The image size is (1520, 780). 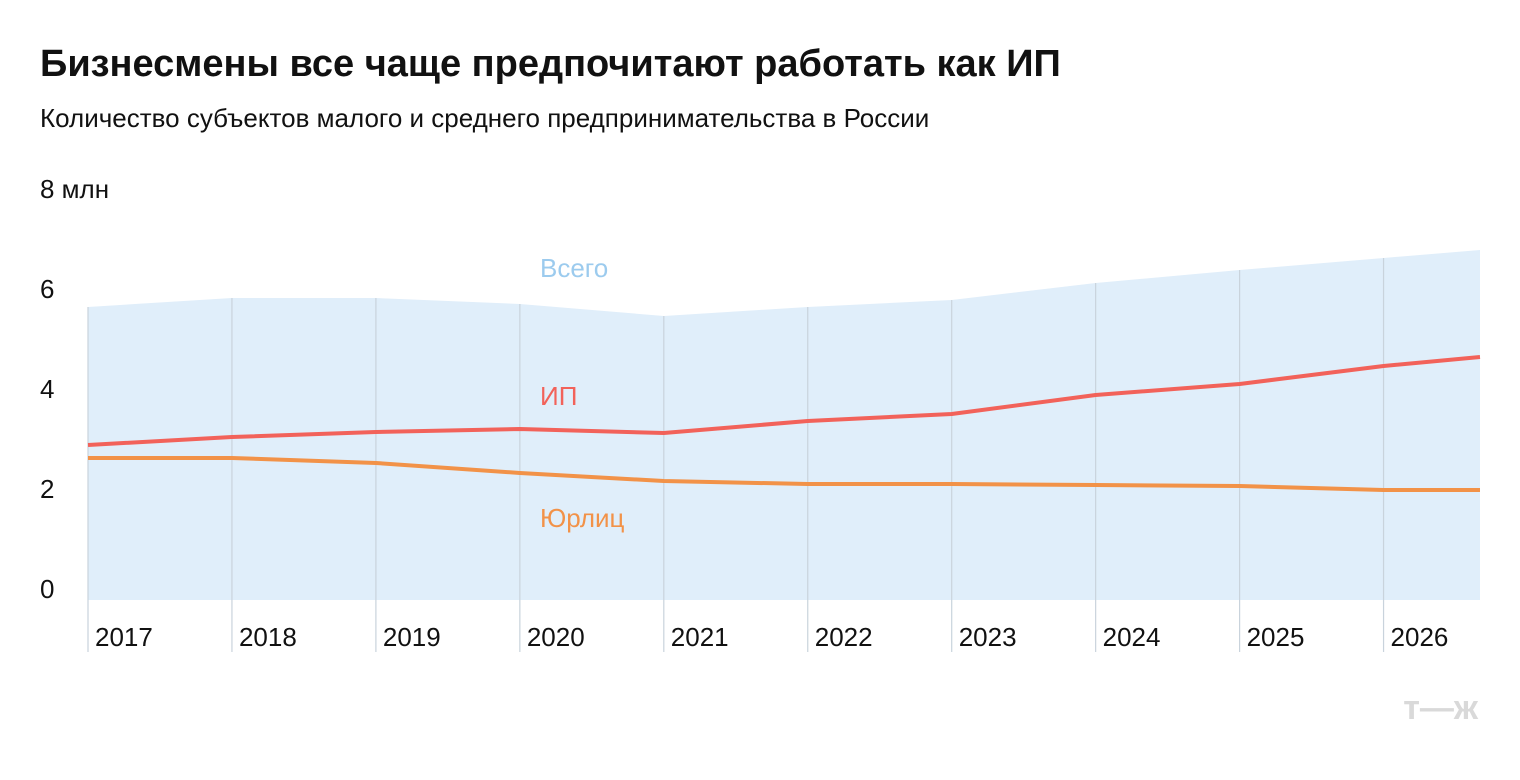 What do you see at coordinates (844, 637) in the screenshot?
I see `x-tick-label: 2022` at bounding box center [844, 637].